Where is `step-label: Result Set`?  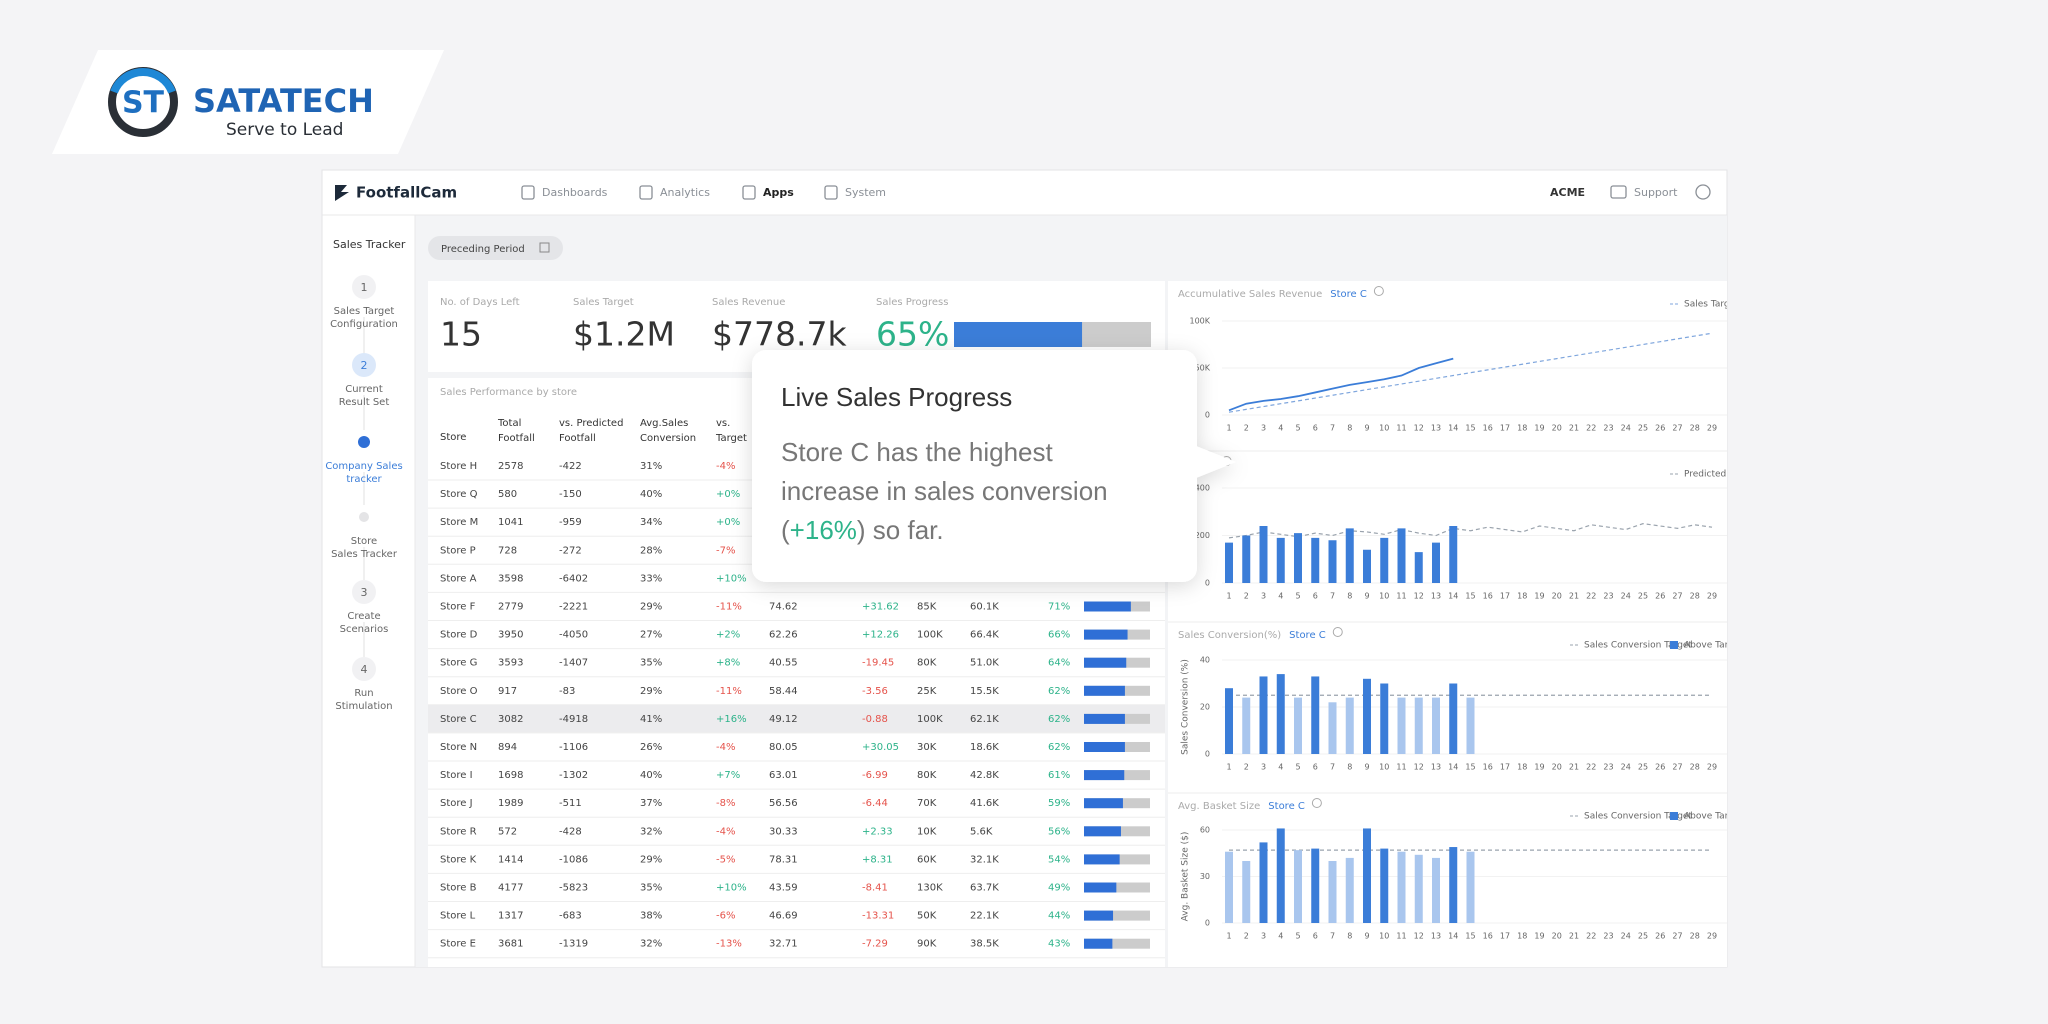
step-label: Result Set is located at coordinates (364, 402).